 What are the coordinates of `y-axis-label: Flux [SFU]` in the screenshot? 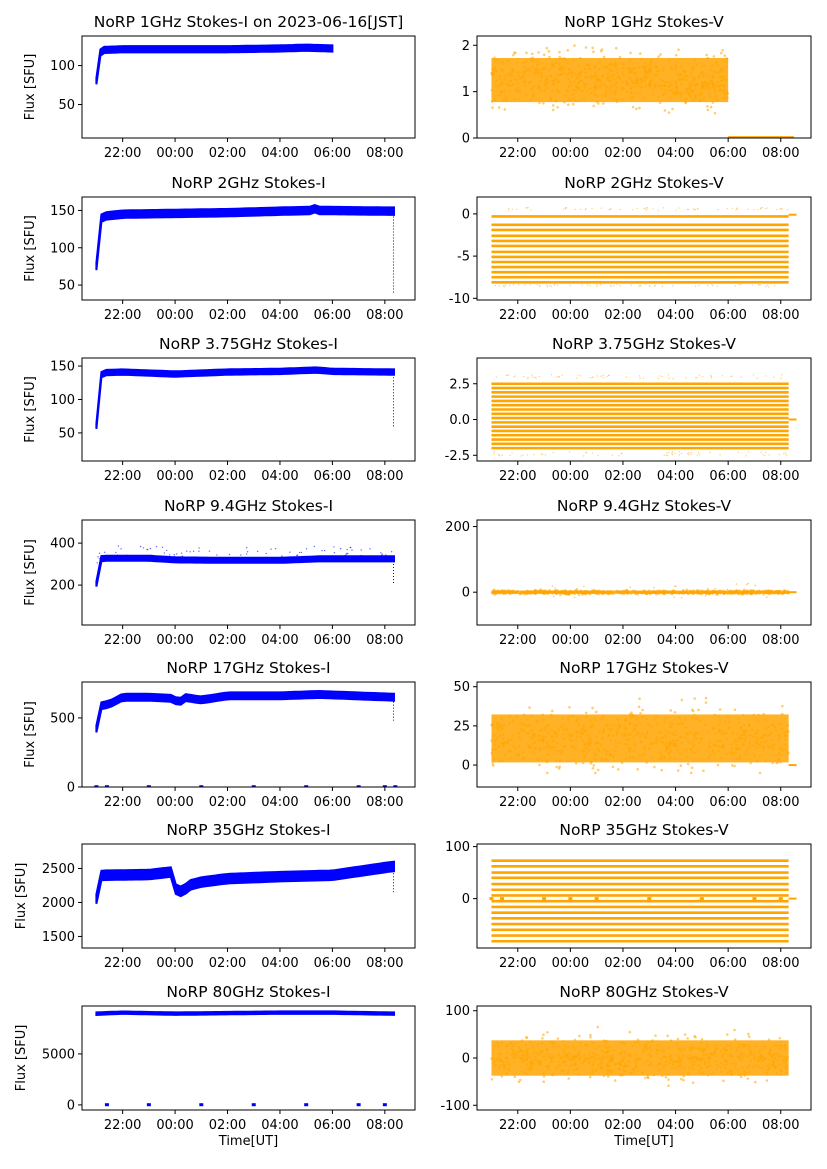 It's located at (30, 248).